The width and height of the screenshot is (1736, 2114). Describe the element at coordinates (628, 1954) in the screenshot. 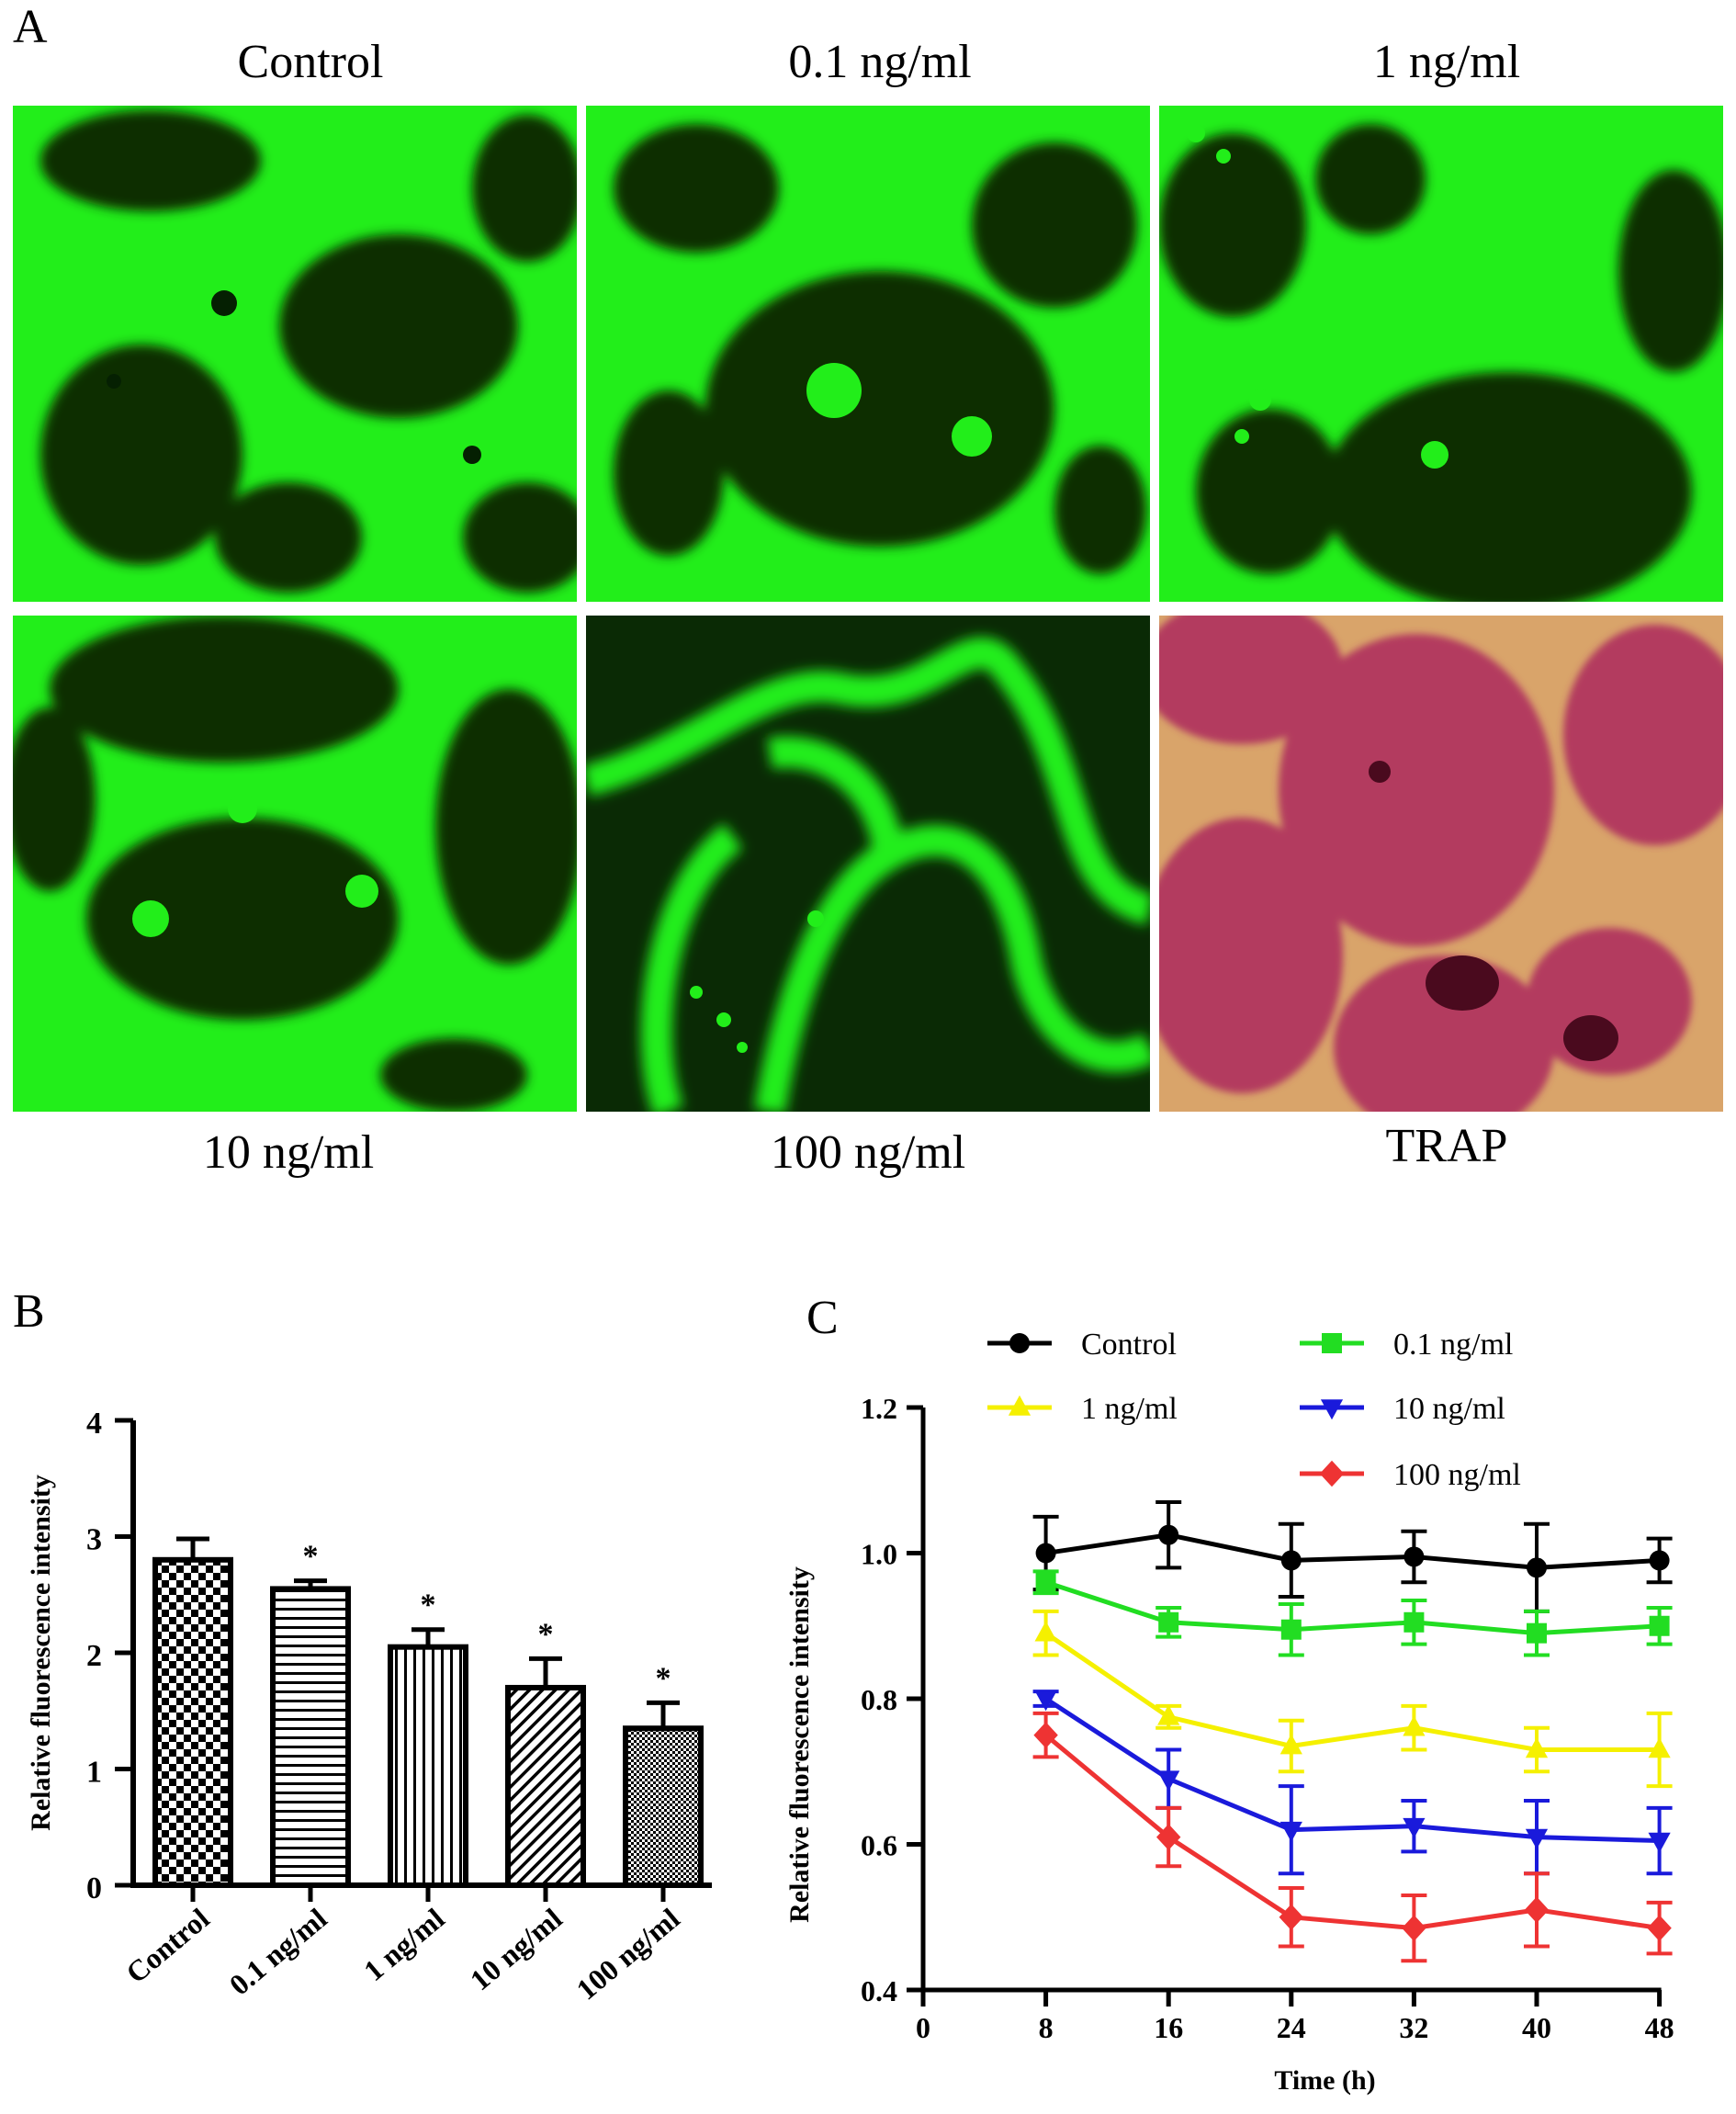

I see `x-tick-label: 100 ng/ml` at that location.